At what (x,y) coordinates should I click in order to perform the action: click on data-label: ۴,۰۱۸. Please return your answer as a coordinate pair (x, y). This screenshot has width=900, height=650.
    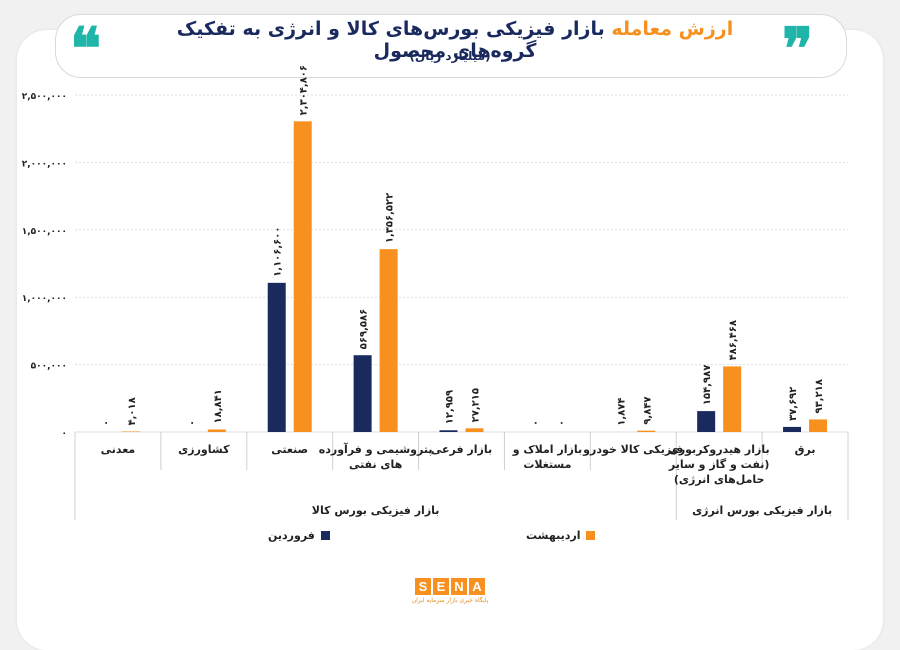
    Looking at the image, I should click on (132, 411).